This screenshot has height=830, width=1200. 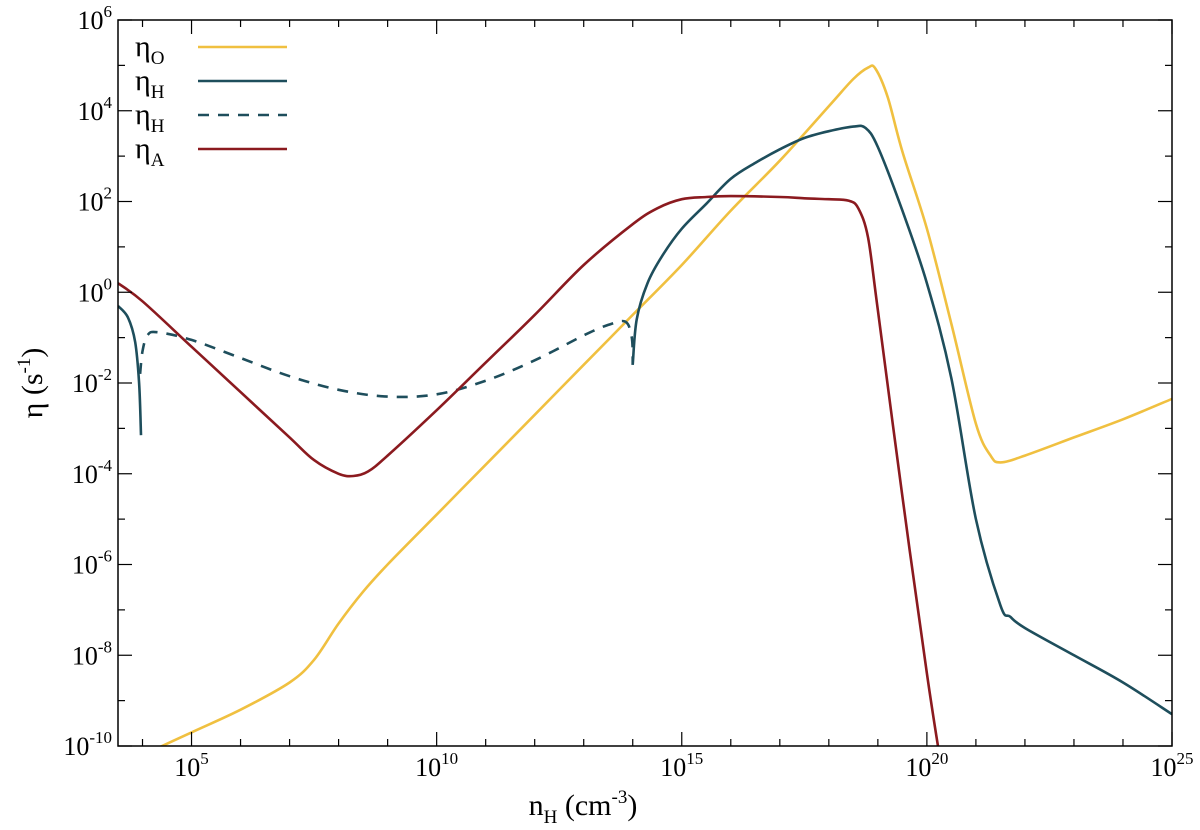 What do you see at coordinates (95, 200) in the screenshot?
I see `y-tick-label: 10²` at bounding box center [95, 200].